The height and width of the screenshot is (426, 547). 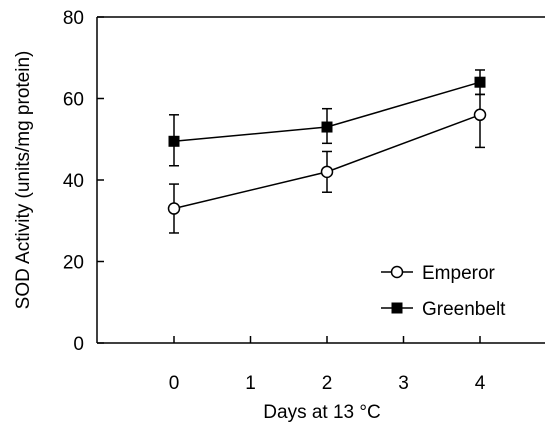 What do you see at coordinates (250, 383) in the screenshot?
I see `x-tick-label: 1` at bounding box center [250, 383].